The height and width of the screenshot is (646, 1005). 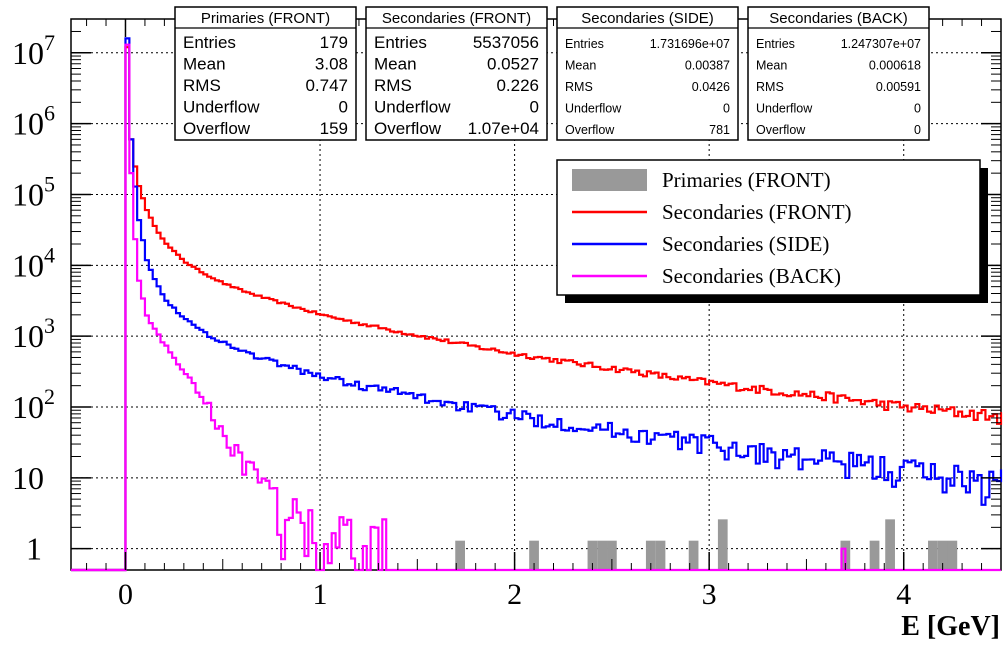 I want to click on stat-row-value: 5537056, so click(x=506, y=42).